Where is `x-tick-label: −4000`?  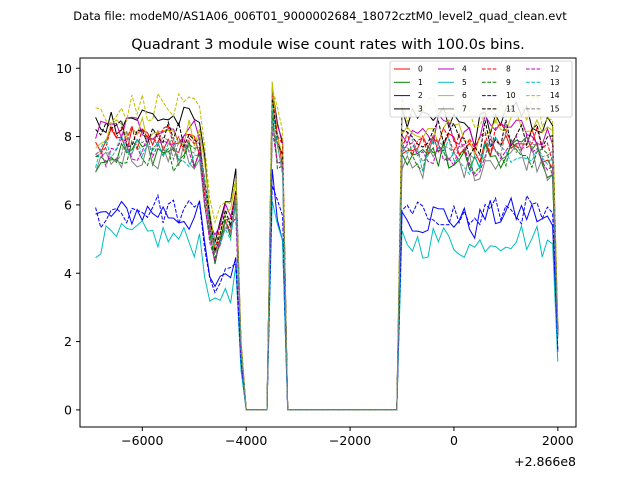 x-tick-label: −4000 is located at coordinates (246, 440).